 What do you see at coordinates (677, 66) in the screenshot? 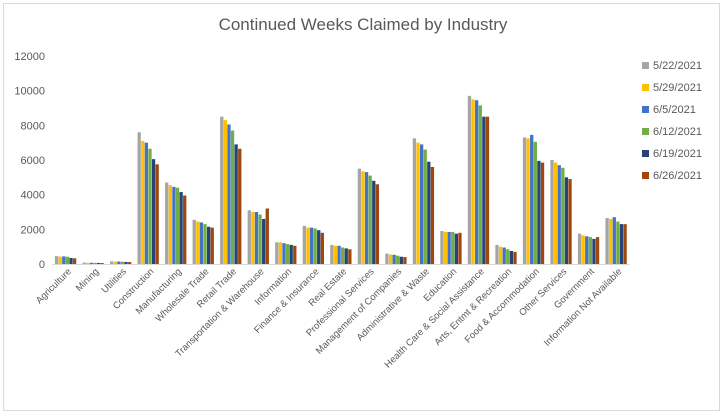
I see `legend-label: 5/22/2021` at bounding box center [677, 66].